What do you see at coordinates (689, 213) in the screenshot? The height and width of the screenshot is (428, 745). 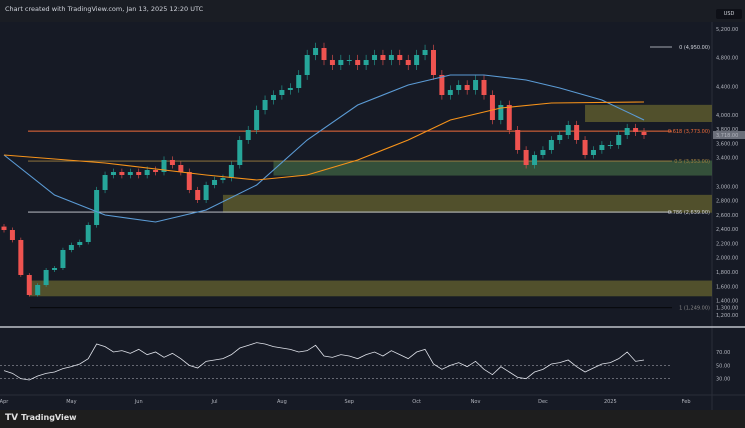 I see `fib-level-label: 0.786 (2,639.00)` at bounding box center [689, 213].